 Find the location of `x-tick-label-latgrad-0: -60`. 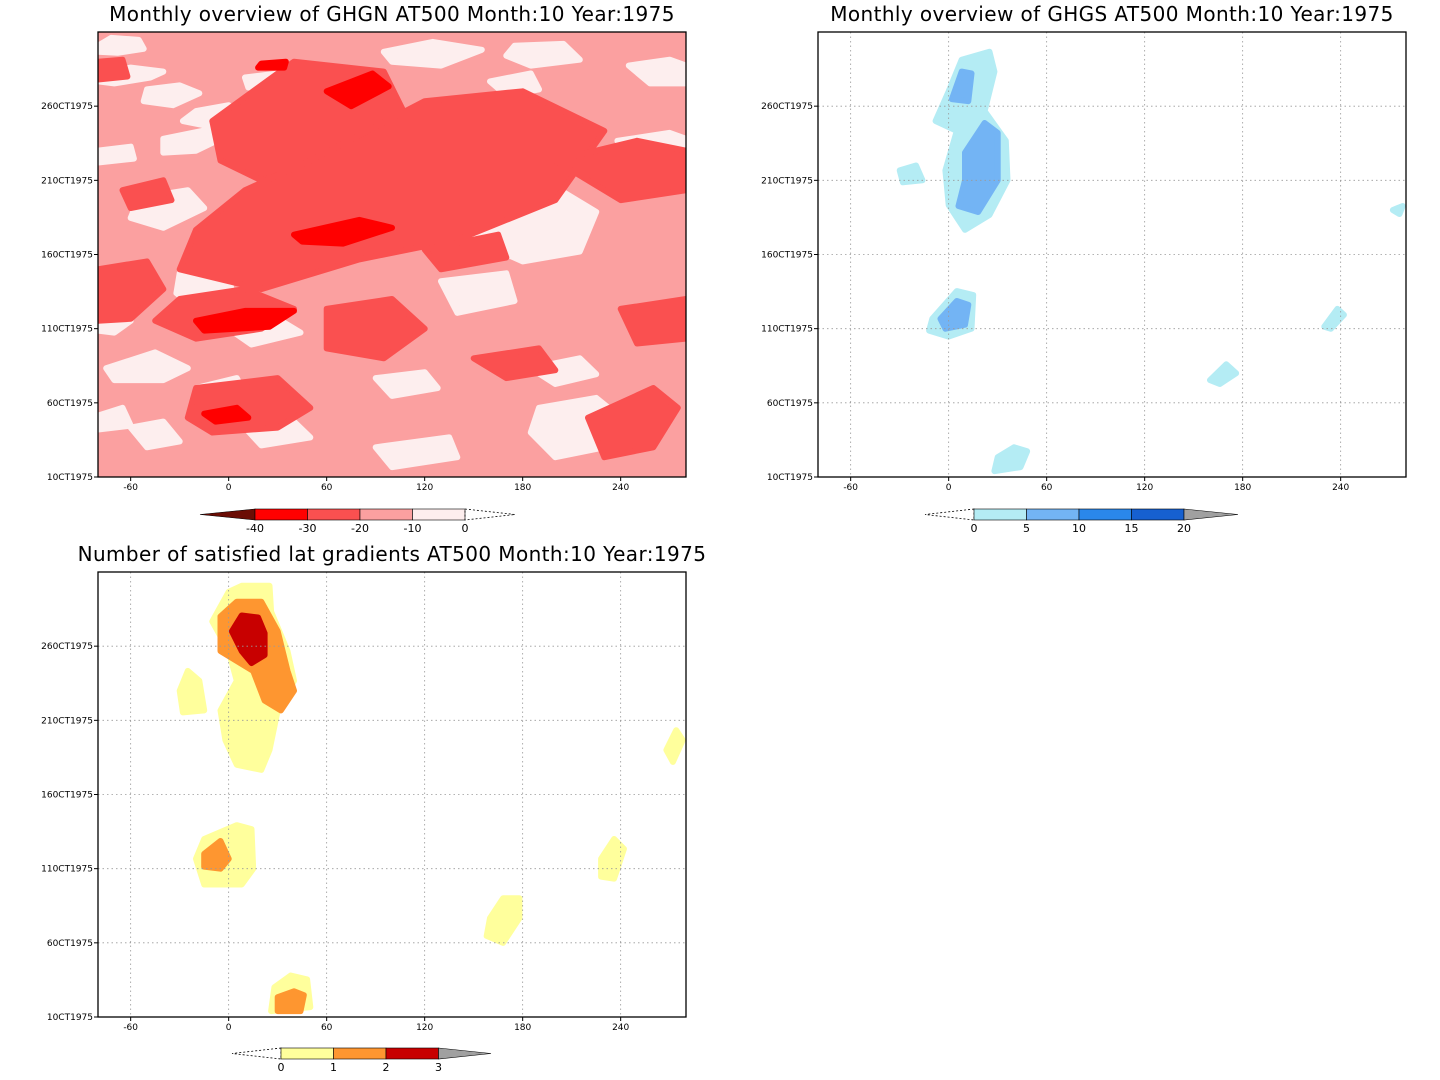

x-tick-label-latgrad-0: -60 is located at coordinates (130, 1028).